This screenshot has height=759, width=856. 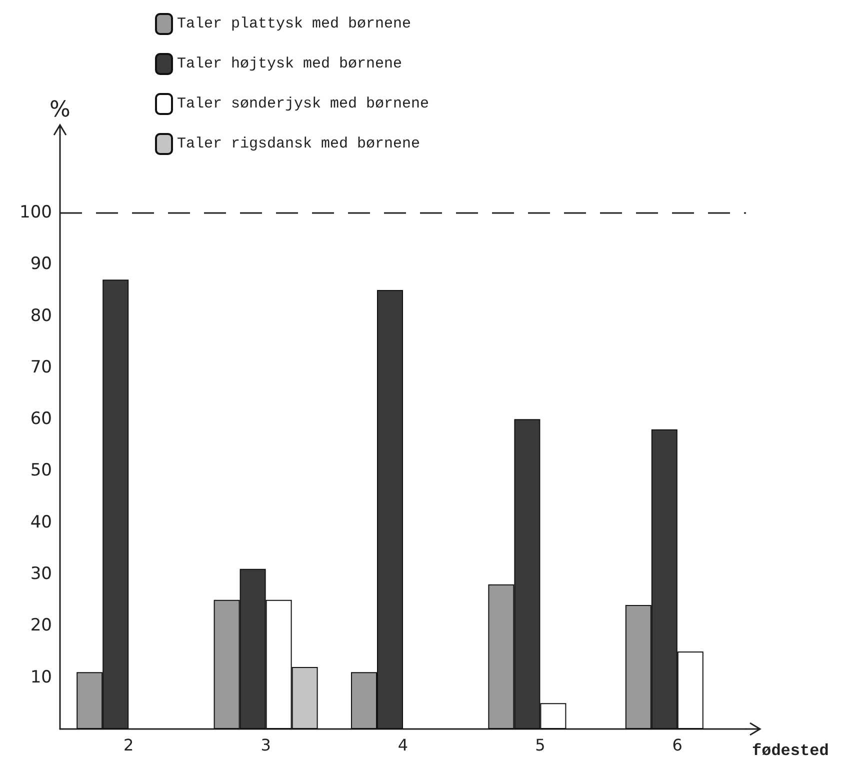 What do you see at coordinates (294, 24) in the screenshot?
I see `legend-label: Taler plattysk med børnene` at bounding box center [294, 24].